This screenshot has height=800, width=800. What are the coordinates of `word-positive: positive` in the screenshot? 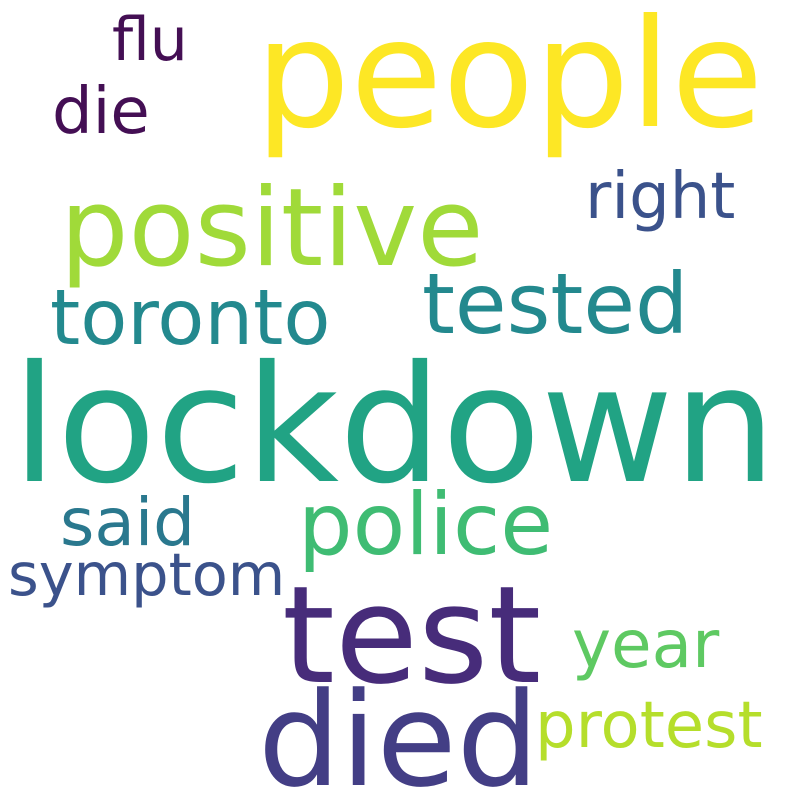 It's located at (272, 228).